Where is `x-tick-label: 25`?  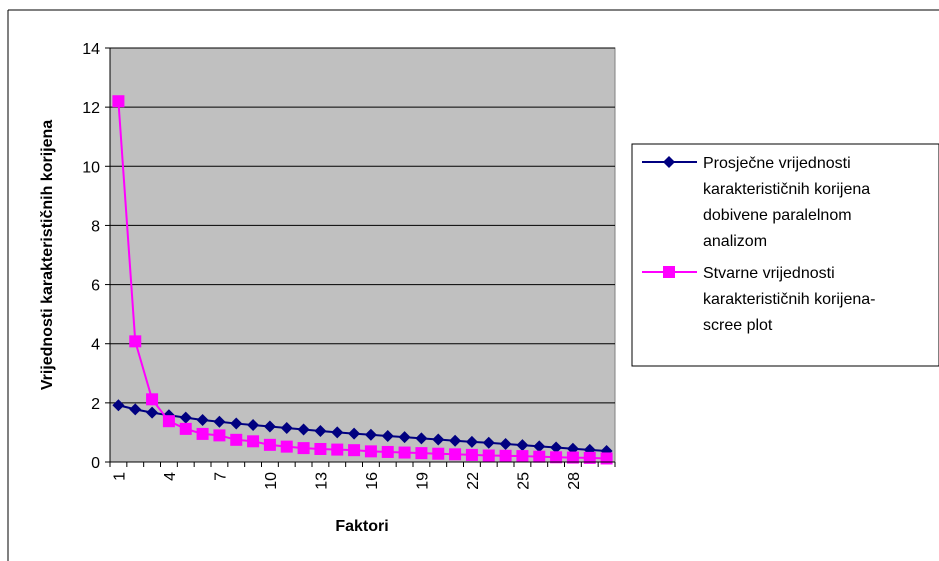
x-tick-label: 25 is located at coordinates (523, 481).